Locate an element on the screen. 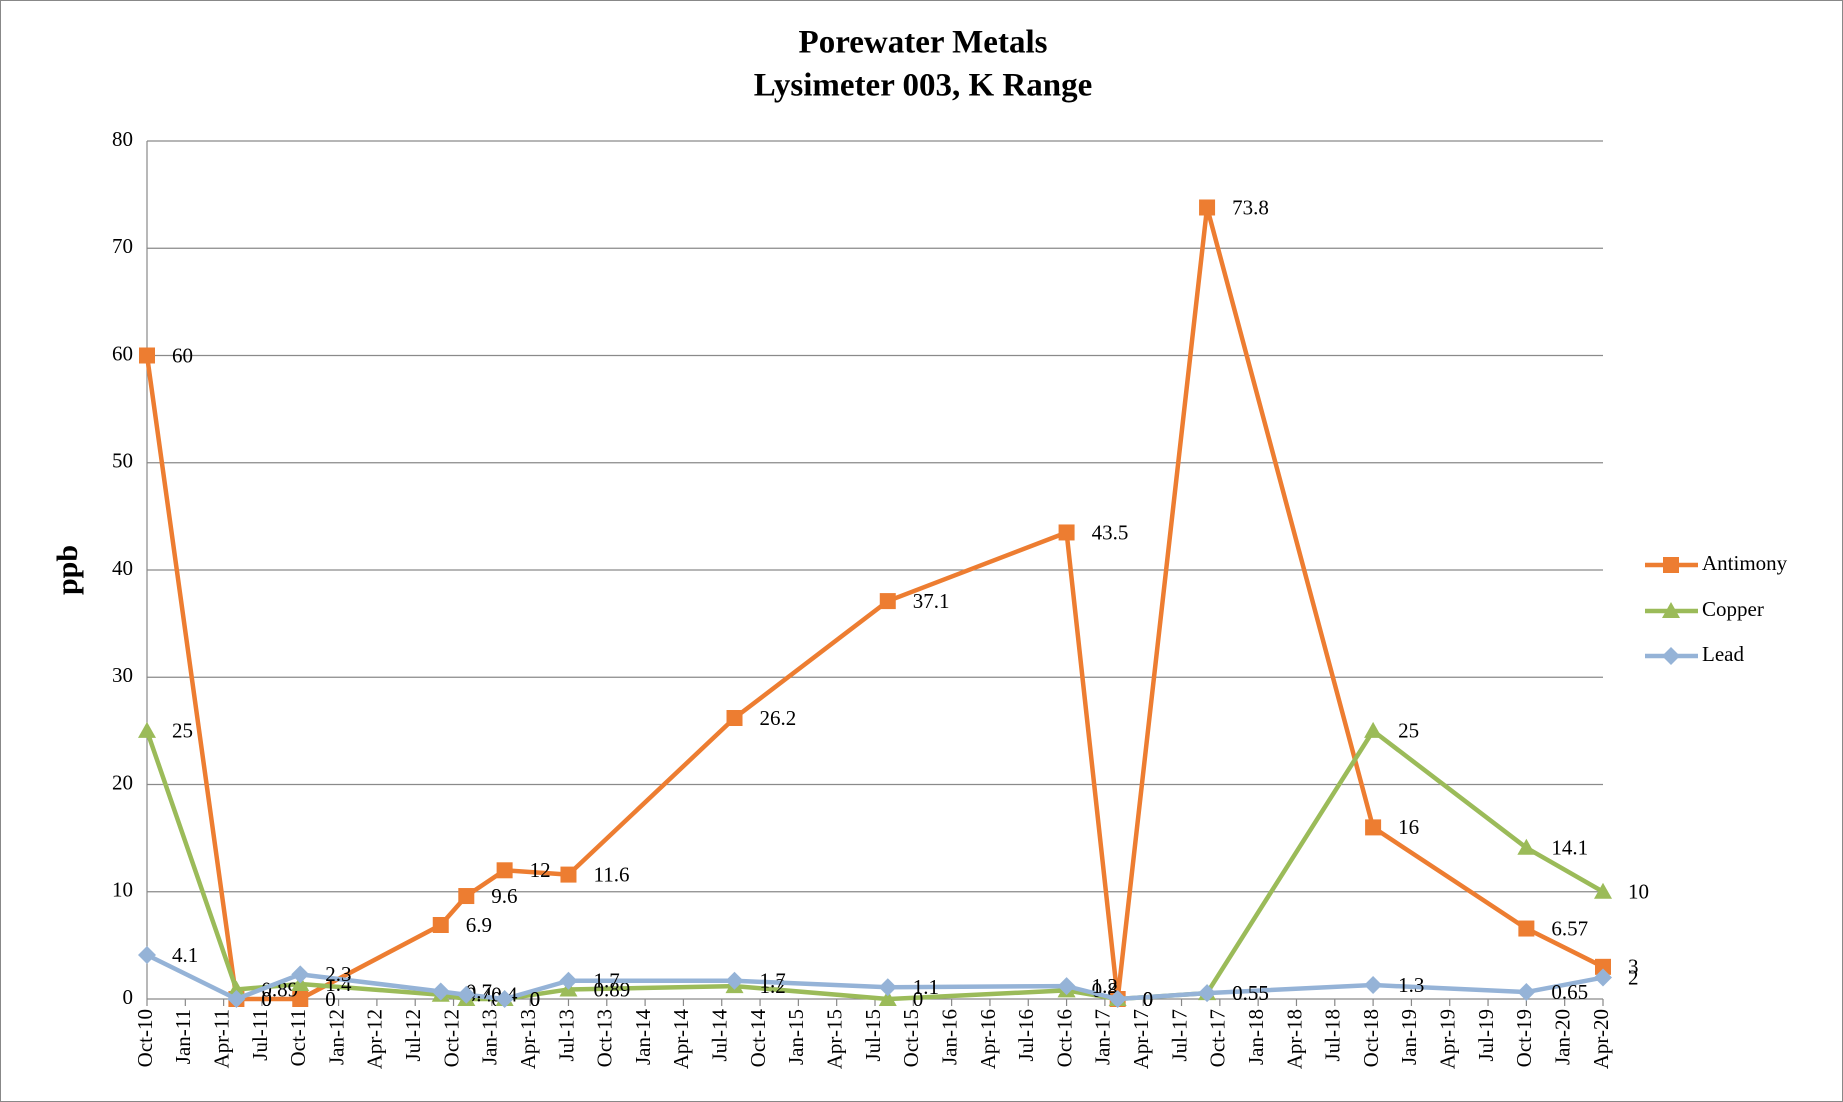 This screenshot has height=1102, width=1843. x-tick-label: Jan-15 is located at coordinates (796, 1037).